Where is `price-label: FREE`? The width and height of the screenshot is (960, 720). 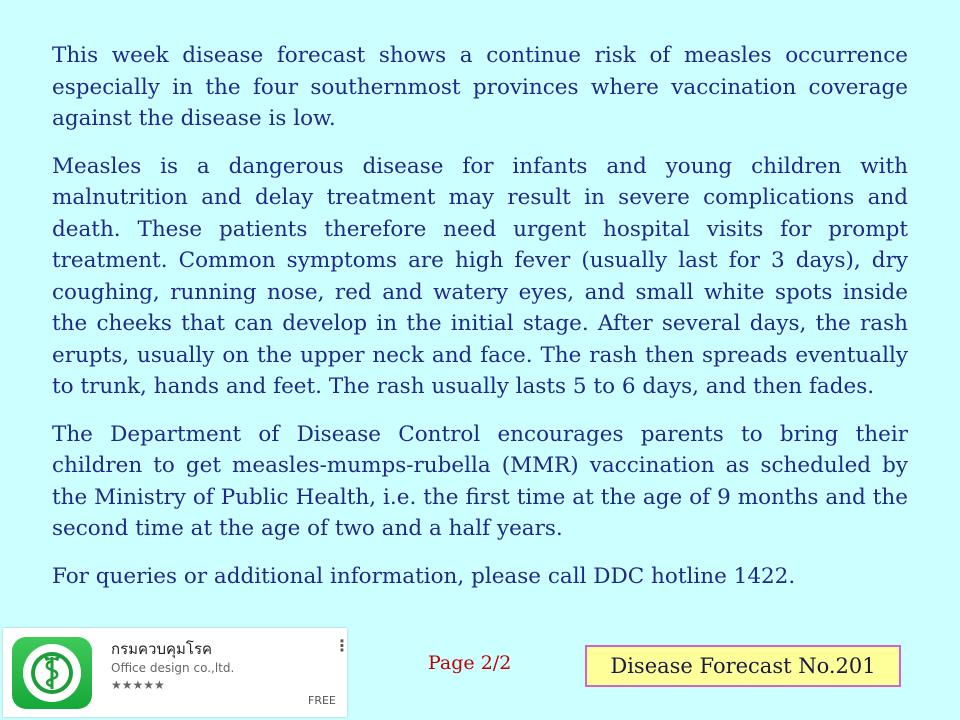 price-label: FREE is located at coordinates (322, 700).